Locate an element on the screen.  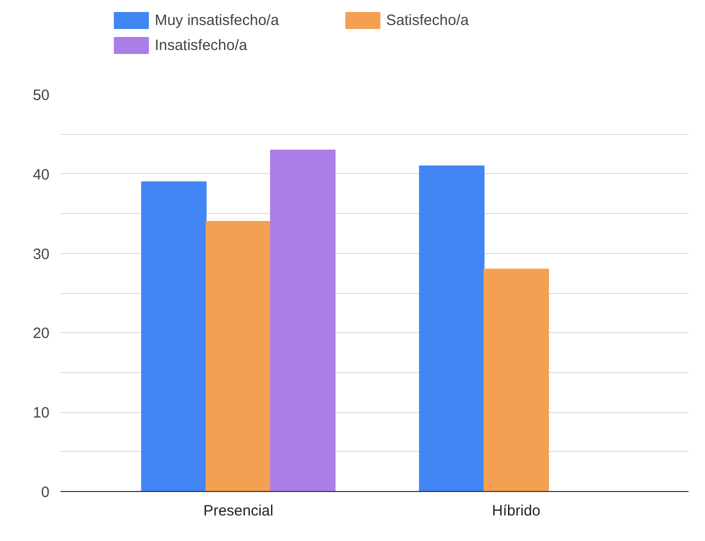
y-tick-label: 20 is located at coordinates (41, 333).